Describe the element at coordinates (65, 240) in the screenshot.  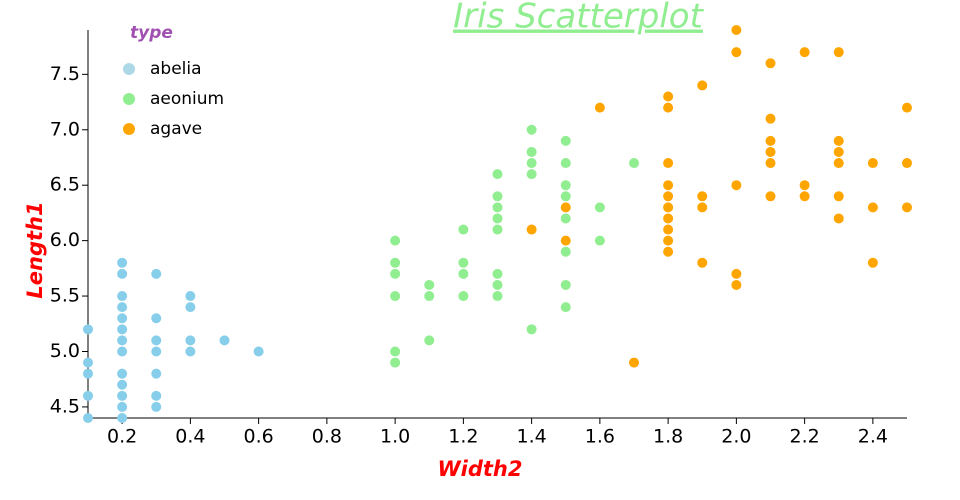
I see `y-tick-label: 6.0` at that location.